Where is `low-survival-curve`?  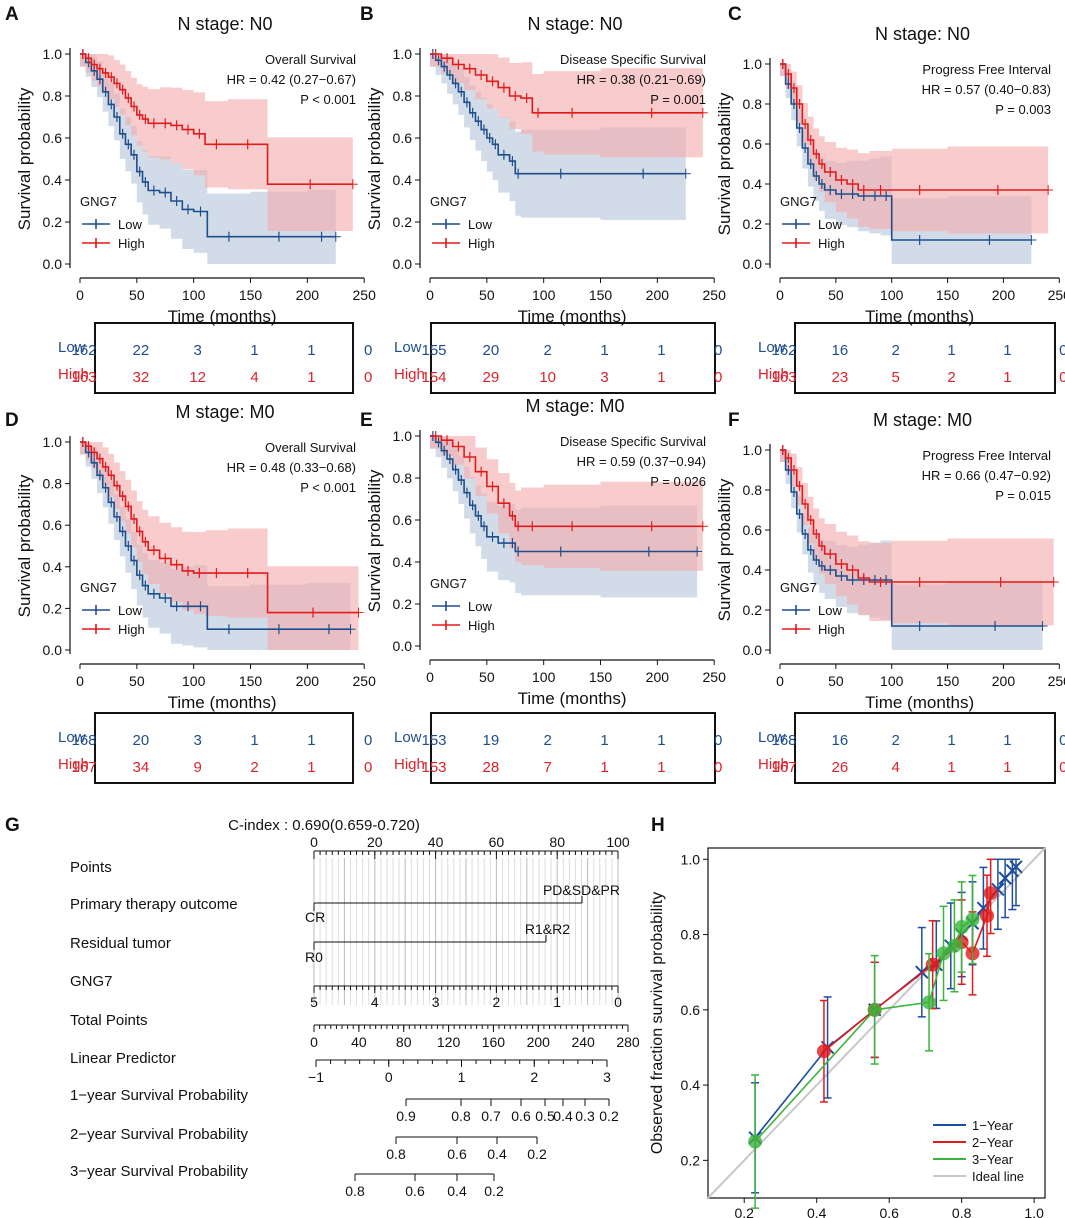
low-survival-curve is located at coordinates (564, 494).